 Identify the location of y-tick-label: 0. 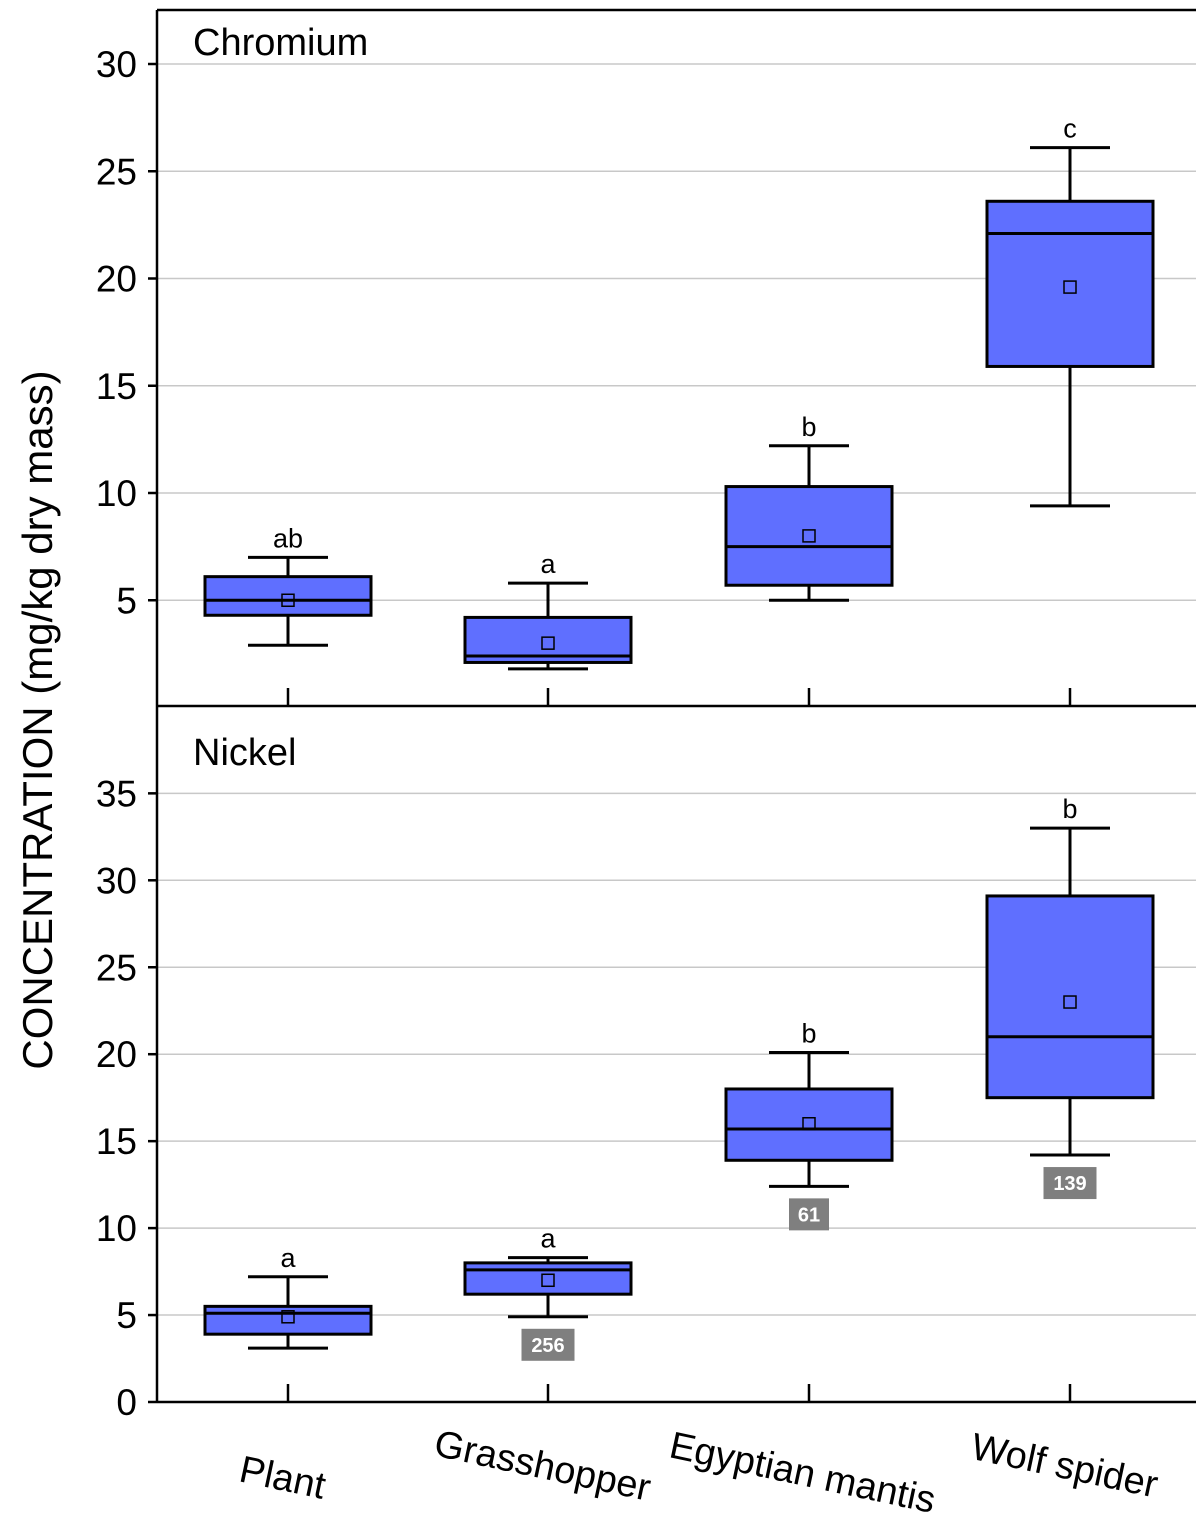
(126, 1402).